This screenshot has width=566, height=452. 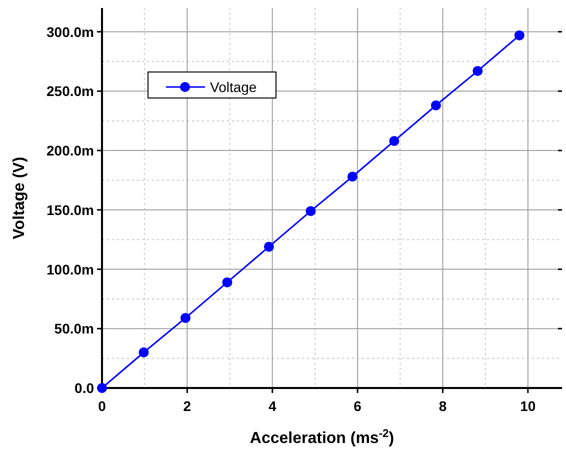 What do you see at coordinates (272, 406) in the screenshot?
I see `x-tick-label: 4` at bounding box center [272, 406].